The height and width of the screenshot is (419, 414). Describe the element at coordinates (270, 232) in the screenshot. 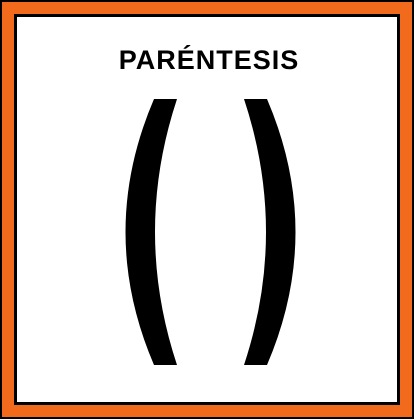

I see `right-parenthesis-glyph` at that location.